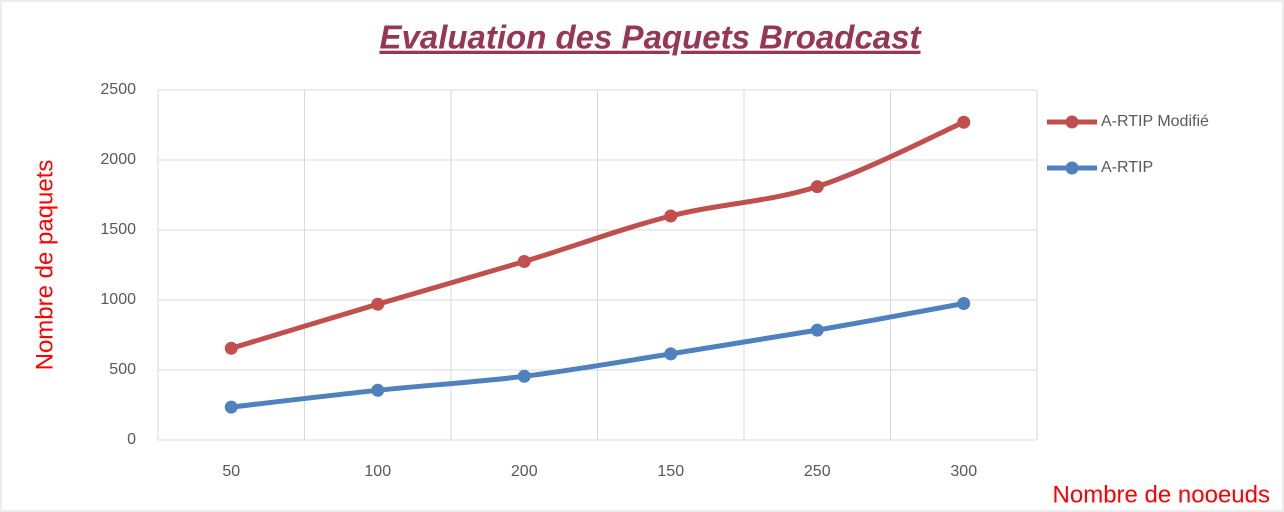 The width and height of the screenshot is (1284, 512). I want to click on x-tick-label: 50, so click(231, 471).